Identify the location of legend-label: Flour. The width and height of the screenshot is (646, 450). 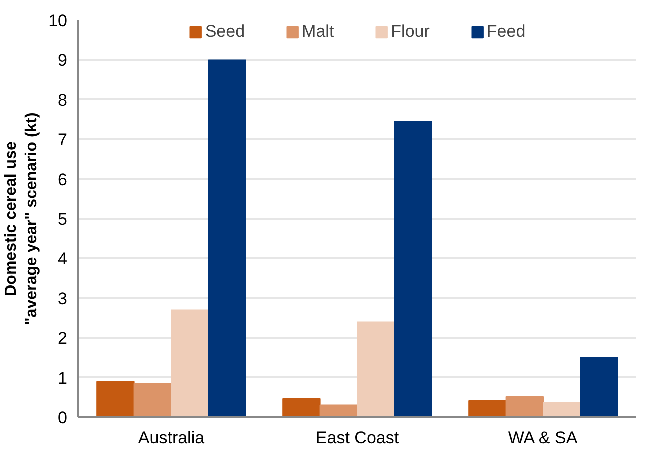
(410, 32).